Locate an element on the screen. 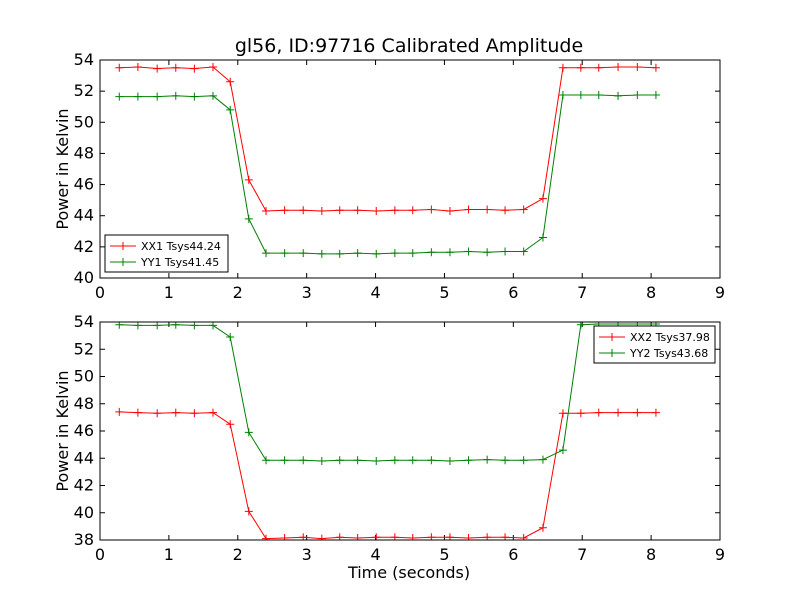 Image resolution: width=800 pixels, height=600 pixels. x-tick-label: 7 is located at coordinates (582, 554).